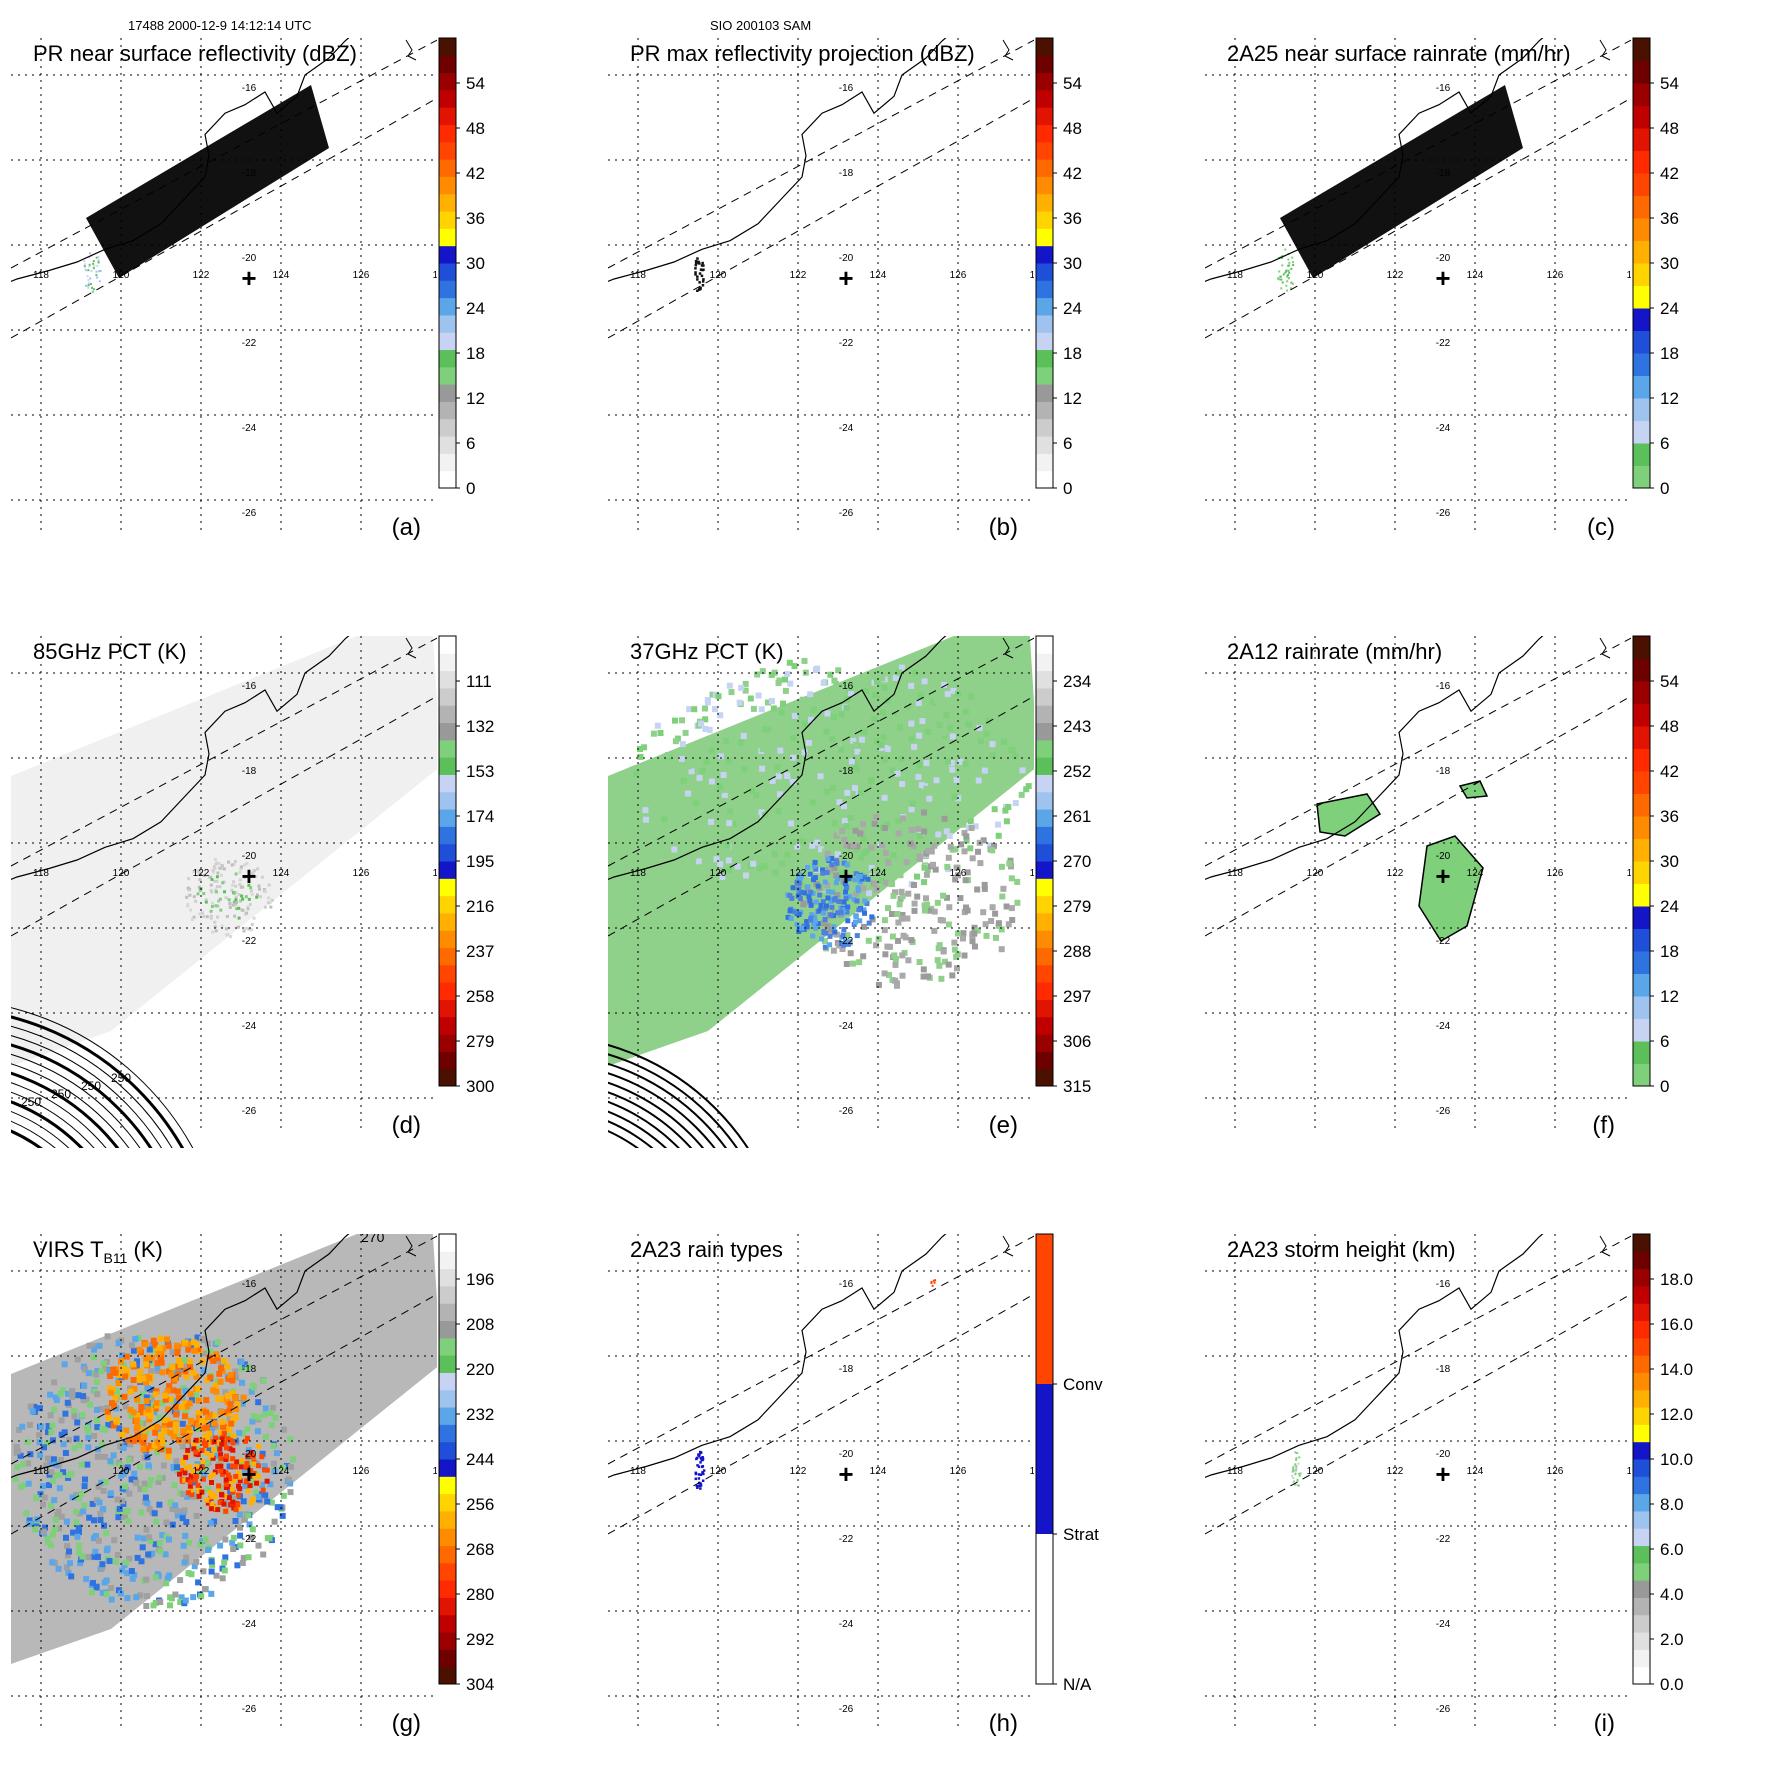 This screenshot has width=1771, height=1771. Describe the element at coordinates (1003, 527) in the screenshot. I see `panel-letter: (b)` at that location.